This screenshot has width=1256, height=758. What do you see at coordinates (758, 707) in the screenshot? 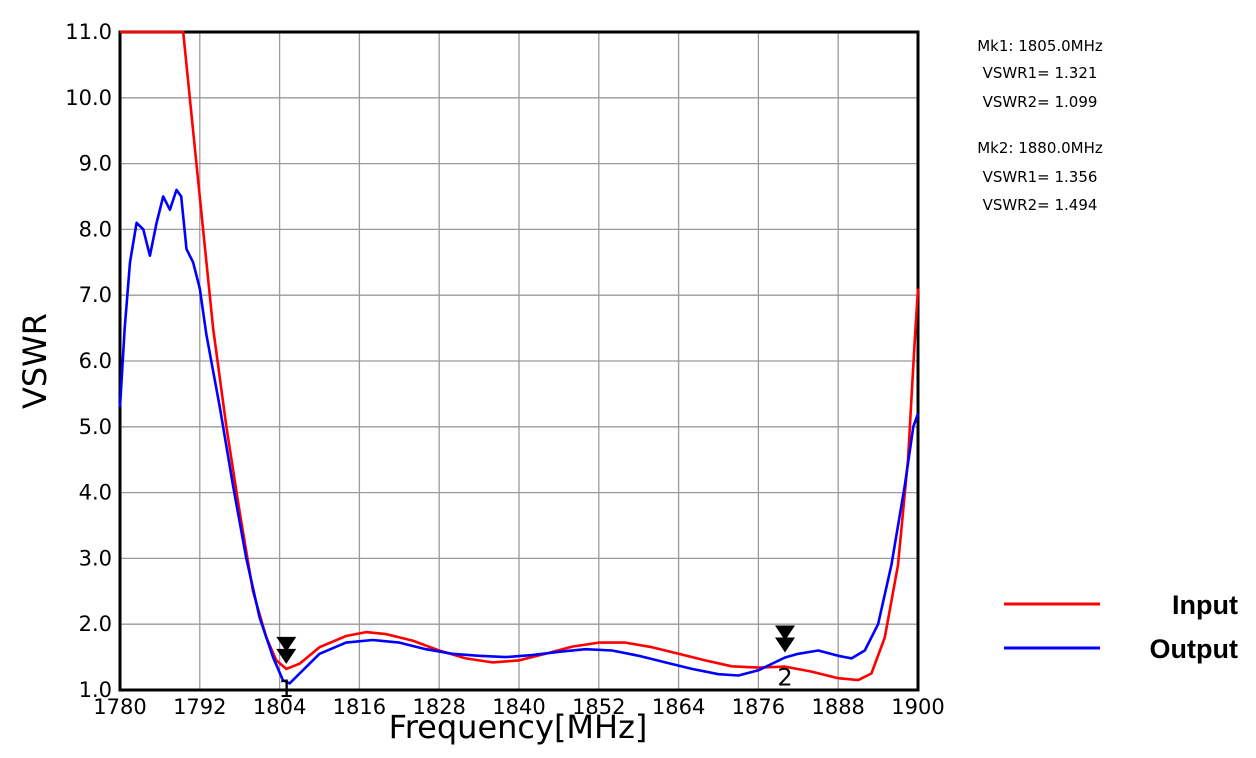
I see `x-tick-label: 1876` at bounding box center [758, 707].